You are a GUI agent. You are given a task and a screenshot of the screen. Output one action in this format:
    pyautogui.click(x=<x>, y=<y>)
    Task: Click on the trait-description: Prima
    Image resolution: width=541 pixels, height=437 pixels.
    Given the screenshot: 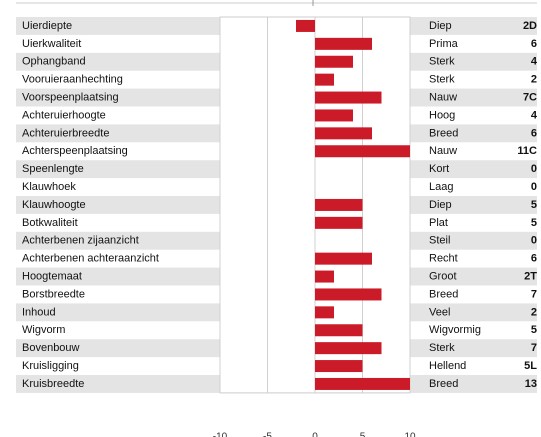 What is the action you would take?
    pyautogui.click(x=444, y=44)
    